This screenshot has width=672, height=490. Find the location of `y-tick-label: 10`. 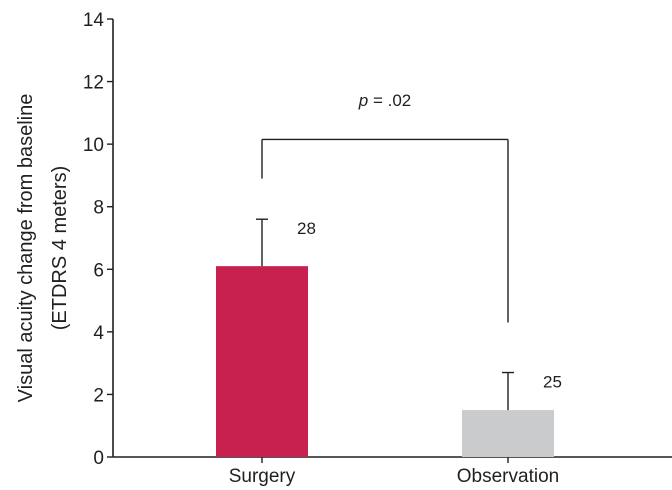

y-tick-label: 10 is located at coordinates (93, 145).